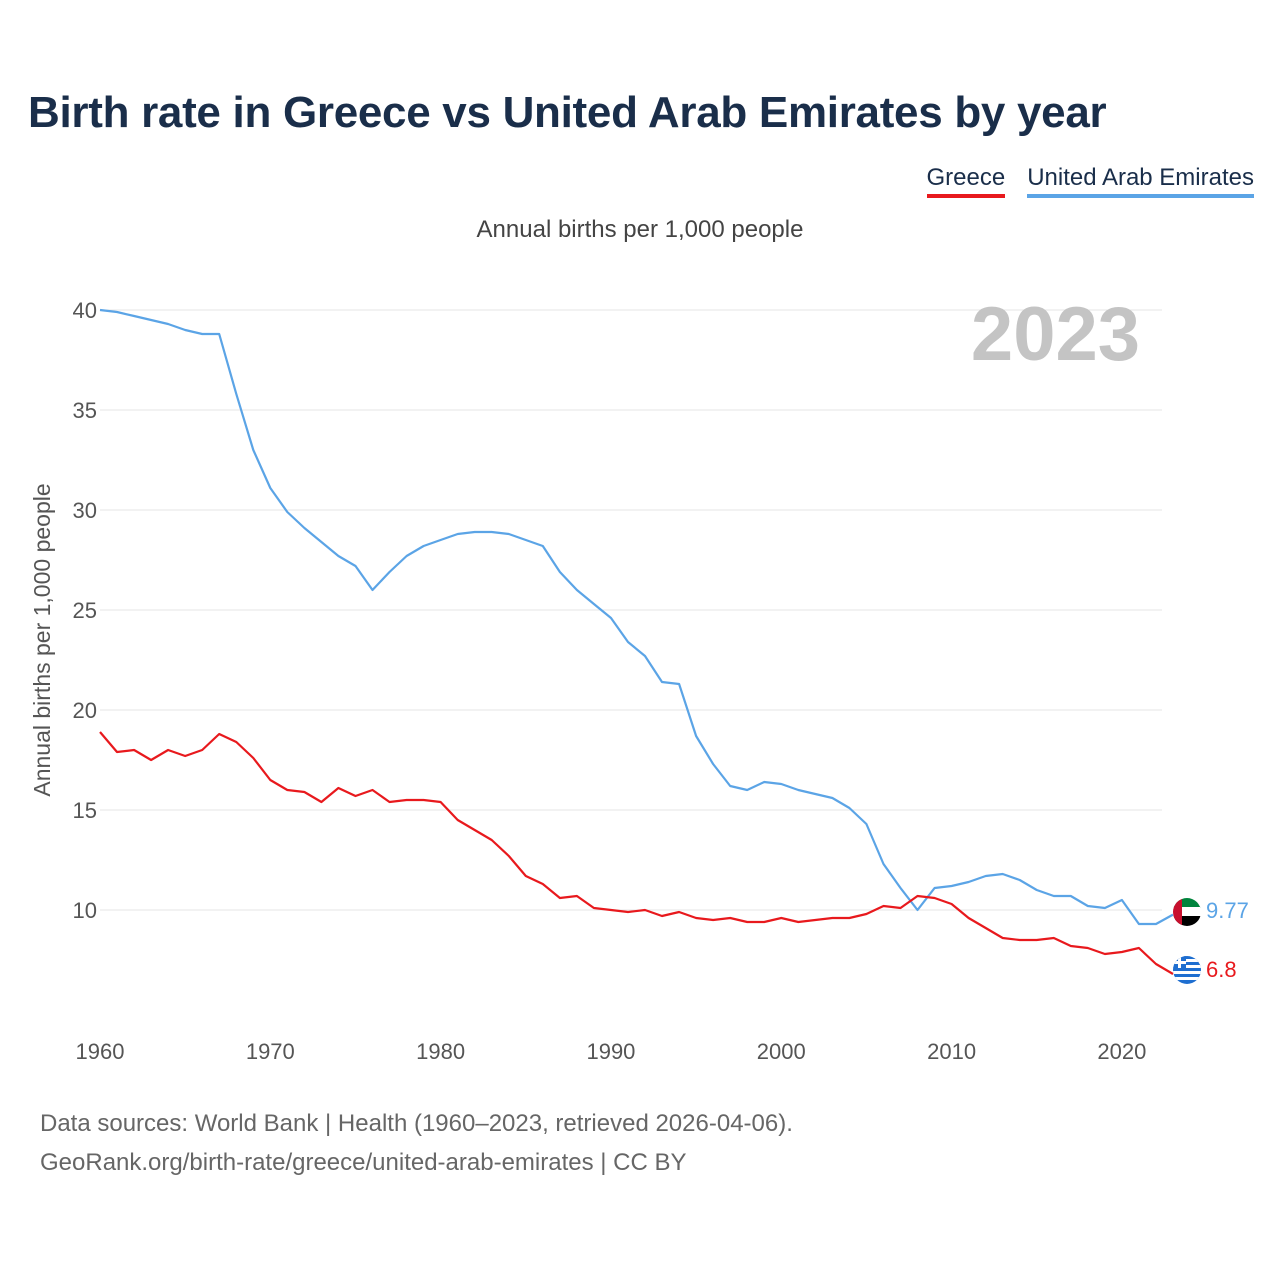  I want to click on x-tick-label: 1990, so click(610, 1051).